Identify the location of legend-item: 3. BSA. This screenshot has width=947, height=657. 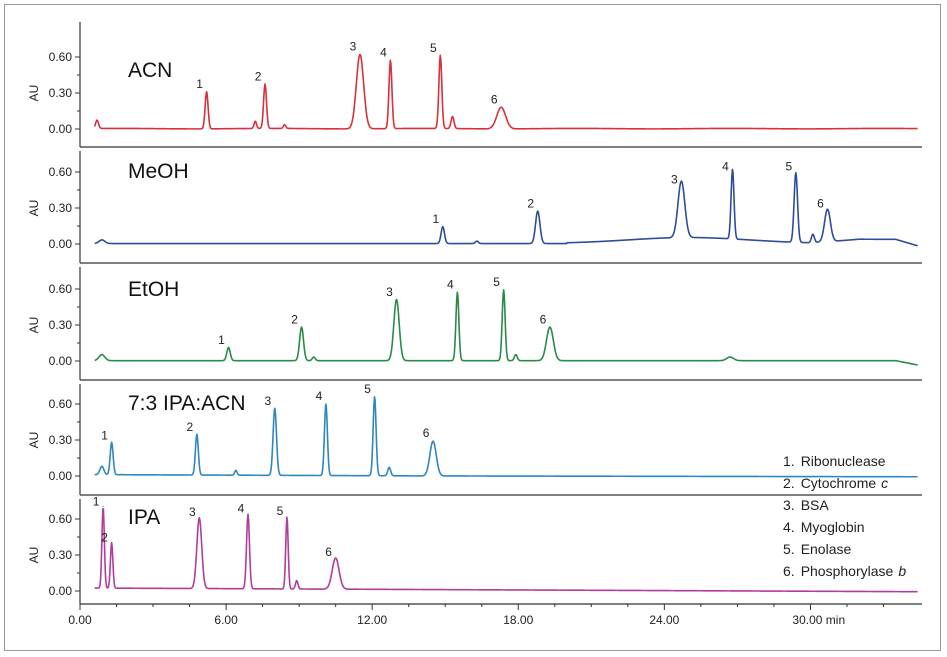
(806, 505).